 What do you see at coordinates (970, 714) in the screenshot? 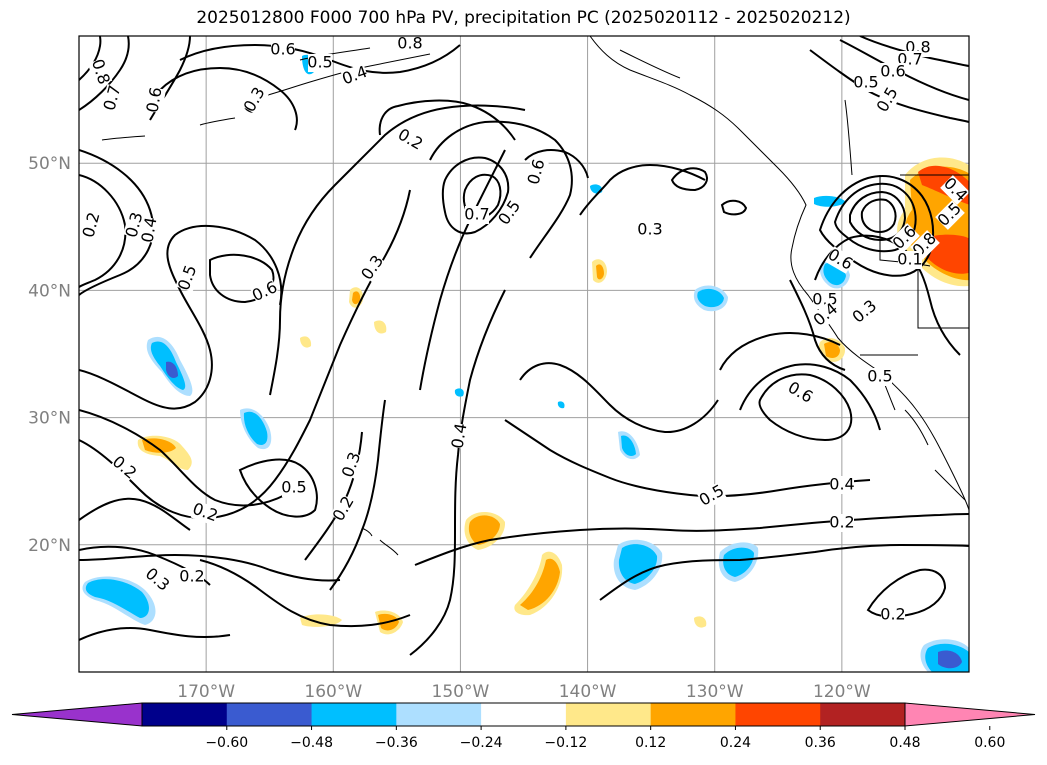
I see `colorbar-extend-max` at bounding box center [970, 714].